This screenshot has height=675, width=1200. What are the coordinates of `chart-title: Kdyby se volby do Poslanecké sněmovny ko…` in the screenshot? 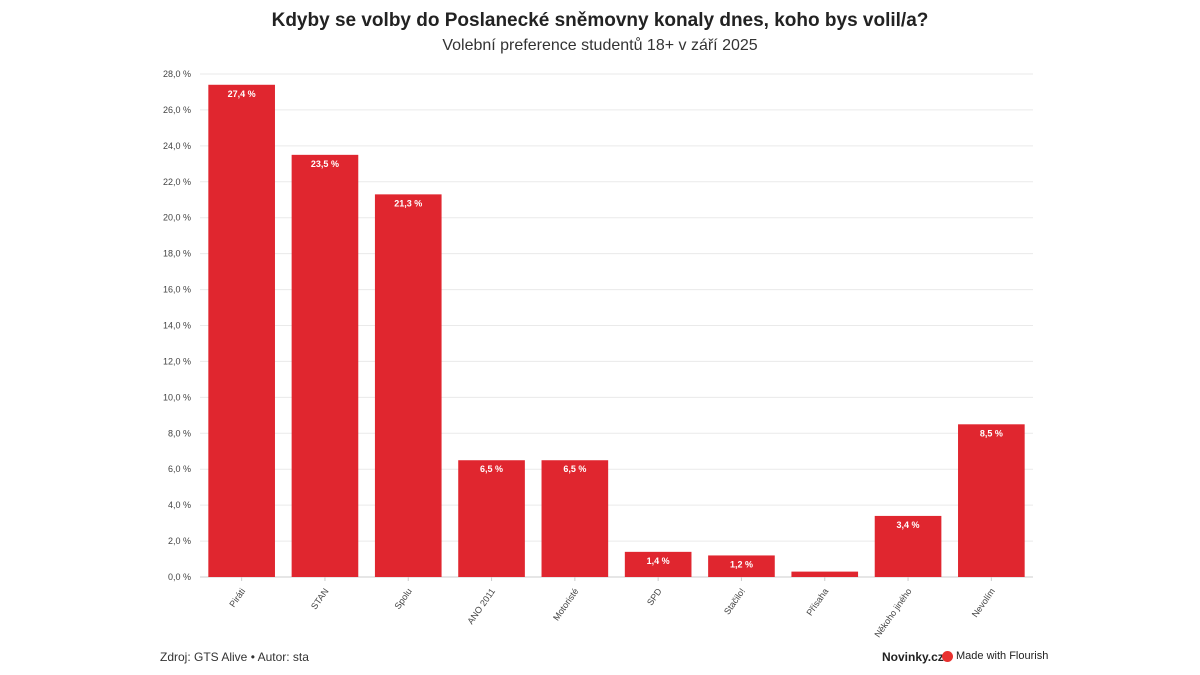 It's located at (600, 20).